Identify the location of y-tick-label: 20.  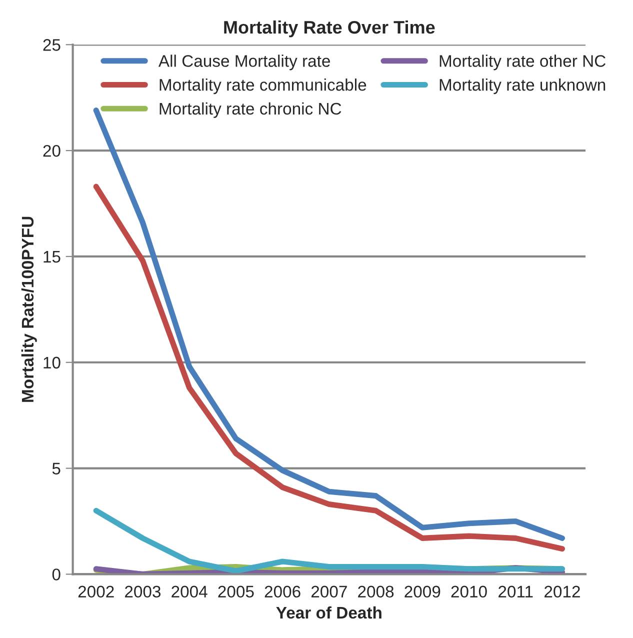
(51, 150).